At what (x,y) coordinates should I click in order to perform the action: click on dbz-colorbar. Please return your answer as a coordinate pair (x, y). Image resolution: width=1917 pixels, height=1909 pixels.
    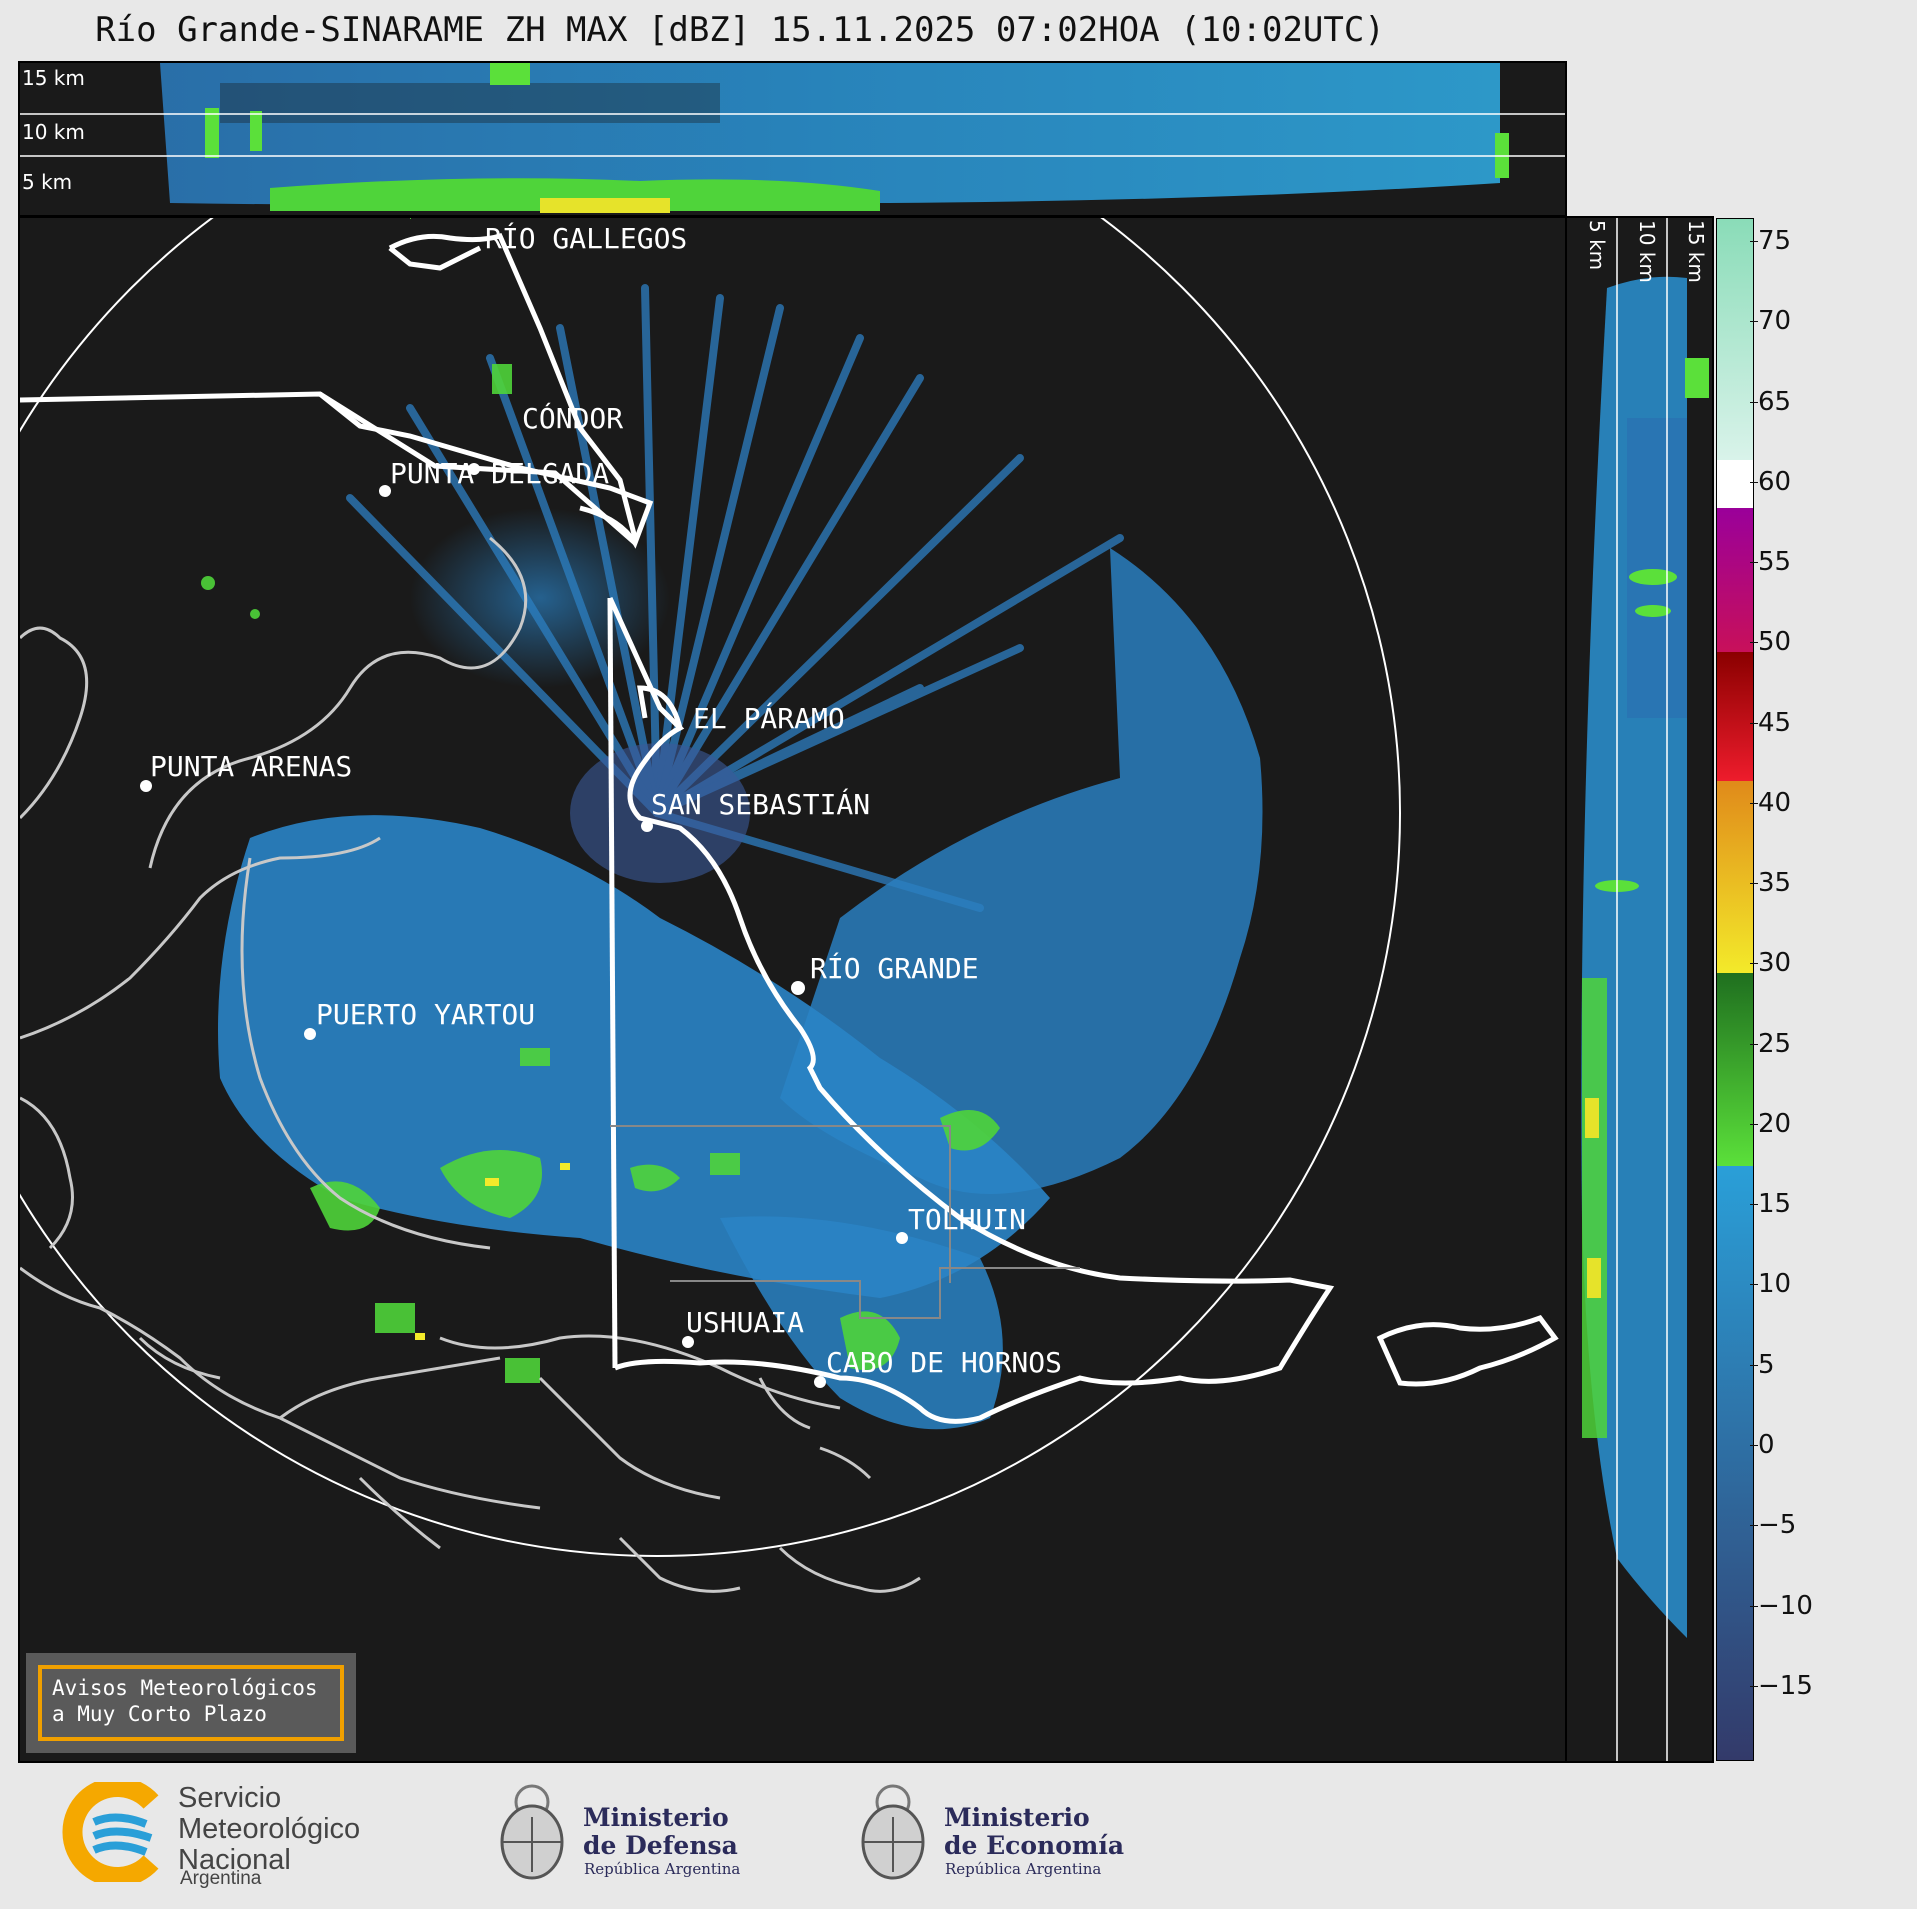
    Looking at the image, I should click on (1735, 989).